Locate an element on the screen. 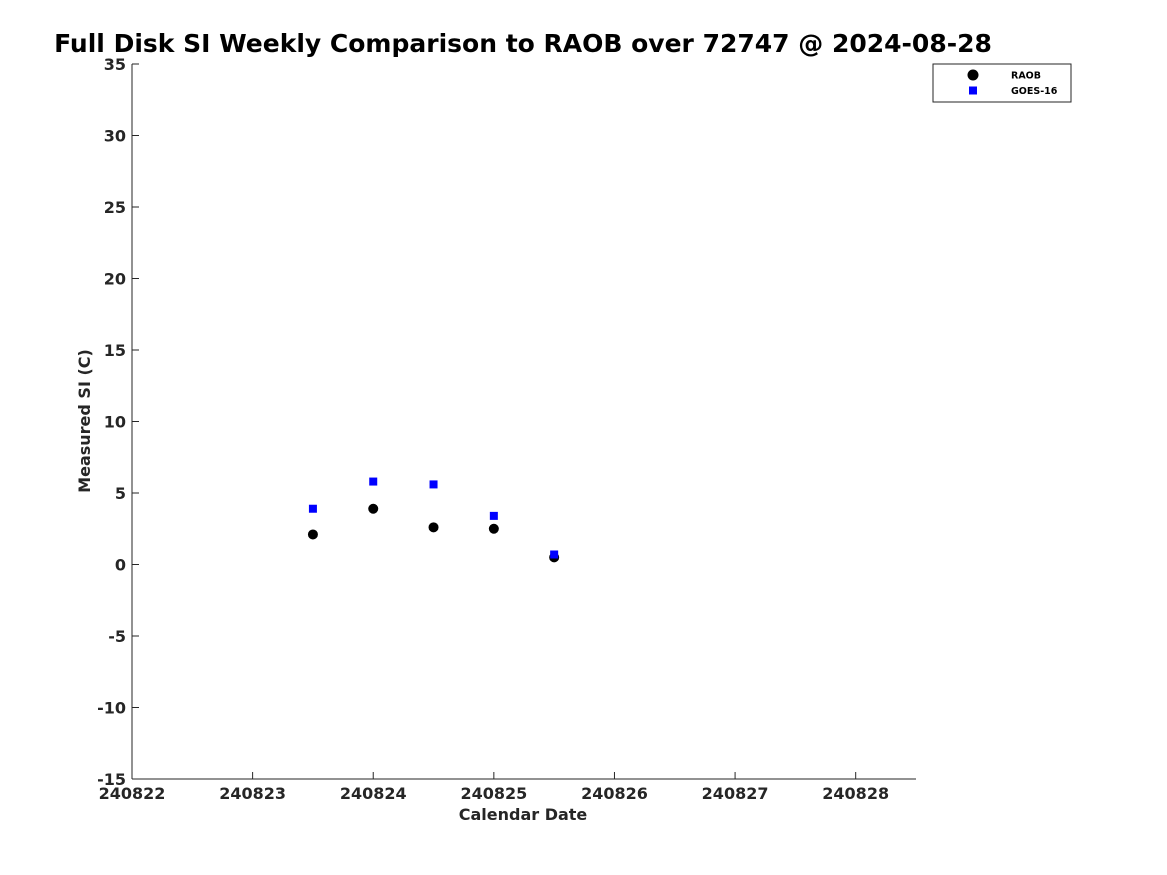 This screenshot has width=1167, height=875. y-tick-label: 25 is located at coordinates (115, 207).